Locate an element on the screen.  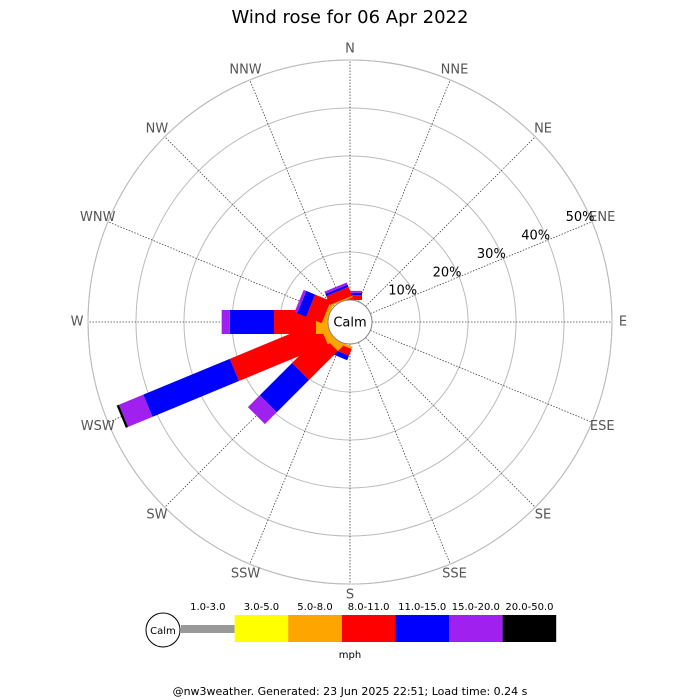
direction-label: SSE is located at coordinates (454, 574).